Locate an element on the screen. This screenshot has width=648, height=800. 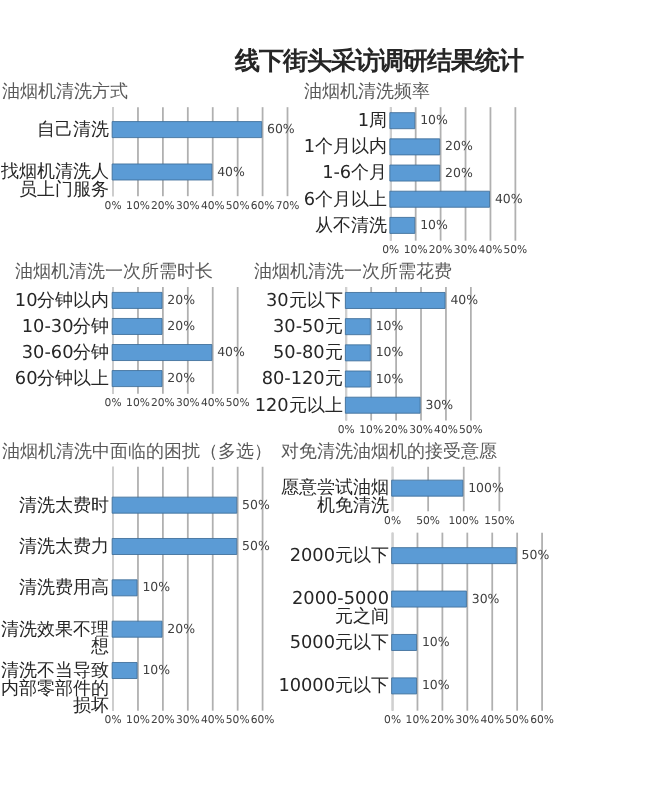
y-tick-label: 清洗费用高 is located at coordinates (64, 588).